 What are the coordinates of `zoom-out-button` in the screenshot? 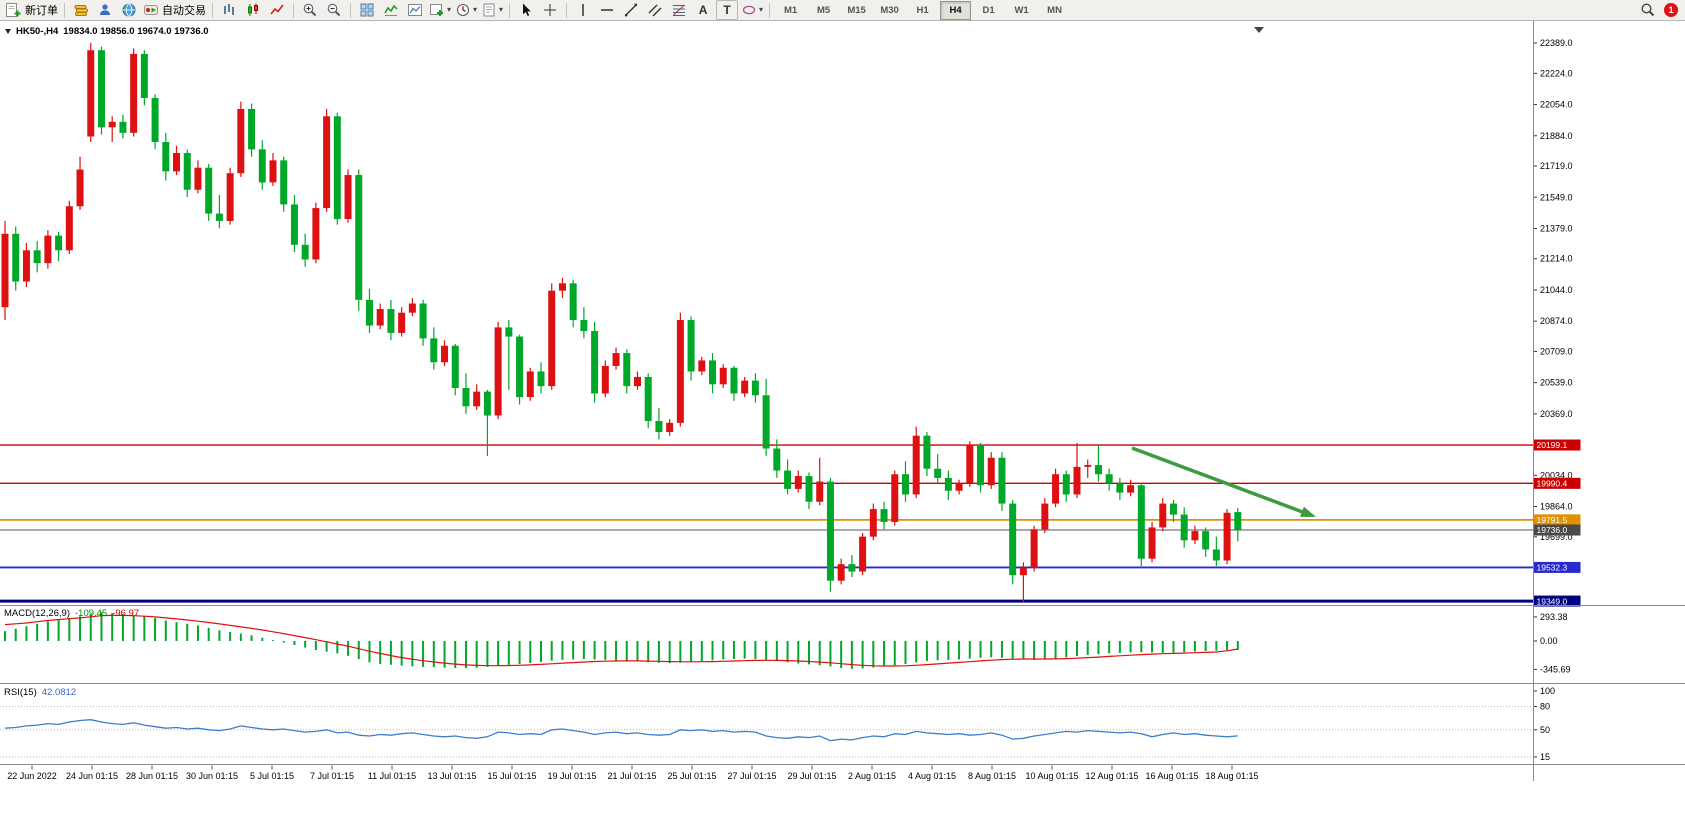 It's located at (334, 10).